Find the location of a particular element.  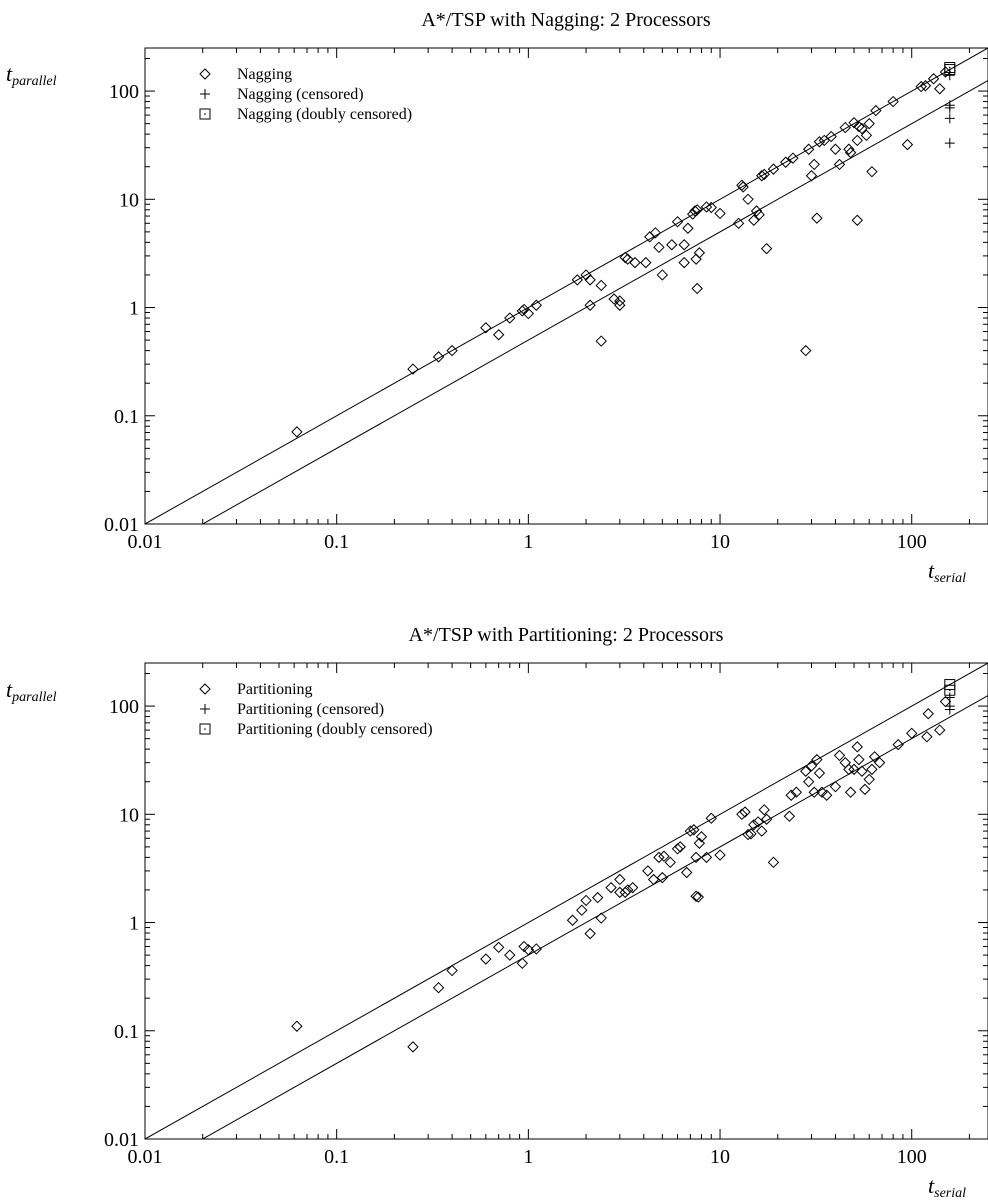

legend-label: Nagging (censored) is located at coordinates (300, 94).